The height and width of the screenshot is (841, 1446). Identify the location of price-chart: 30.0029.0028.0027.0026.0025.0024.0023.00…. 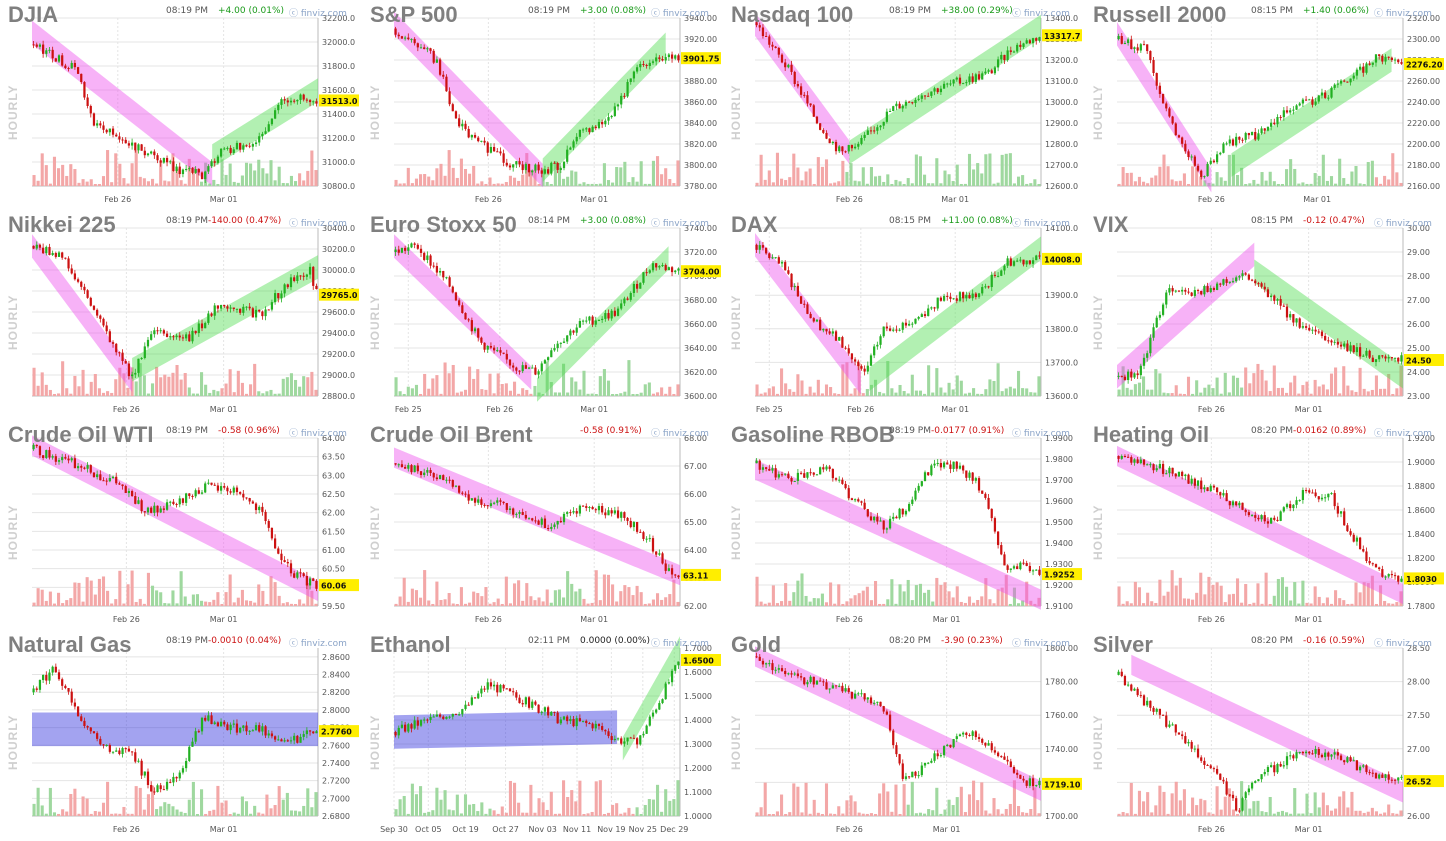
(1265, 315).